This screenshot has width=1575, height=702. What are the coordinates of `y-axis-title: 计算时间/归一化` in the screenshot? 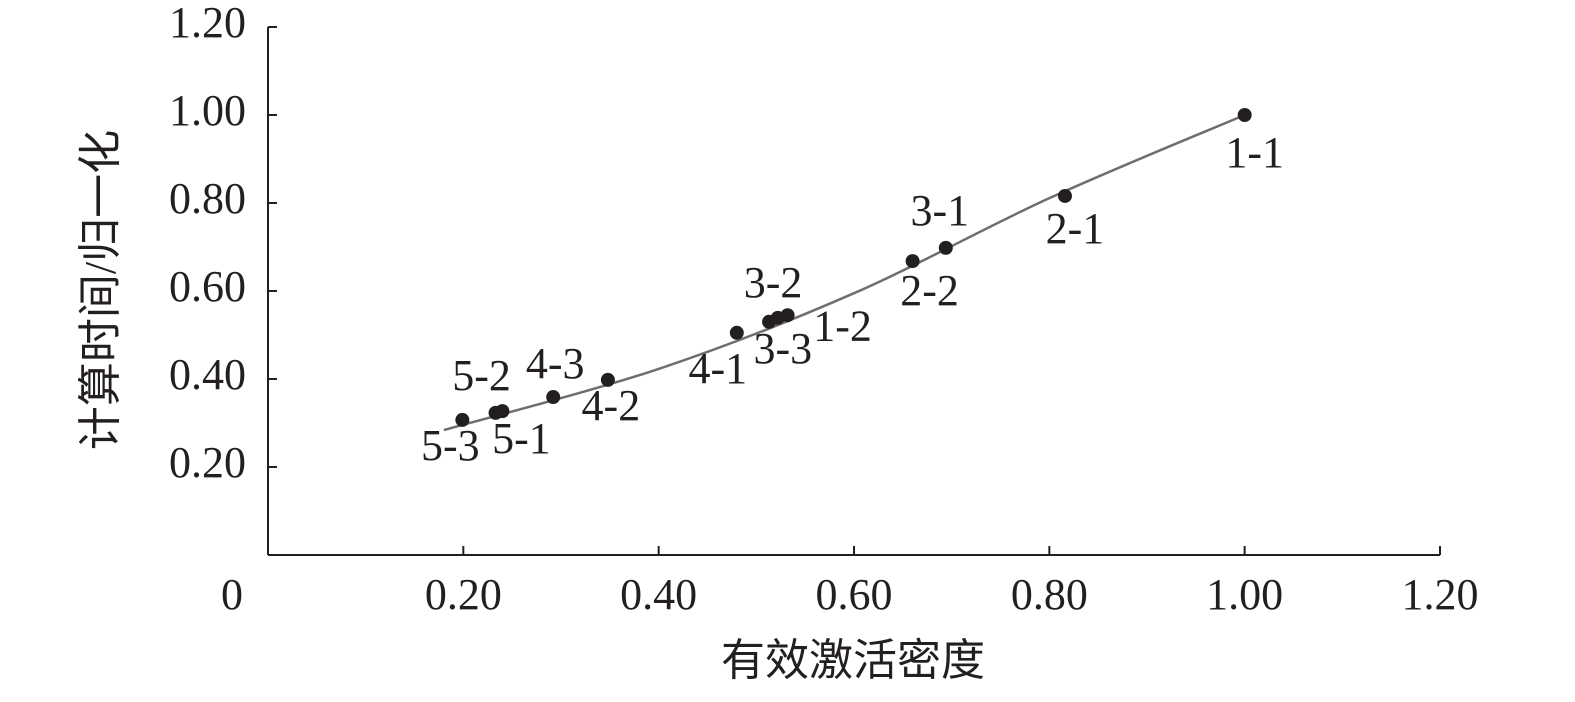 It's located at (100, 290).